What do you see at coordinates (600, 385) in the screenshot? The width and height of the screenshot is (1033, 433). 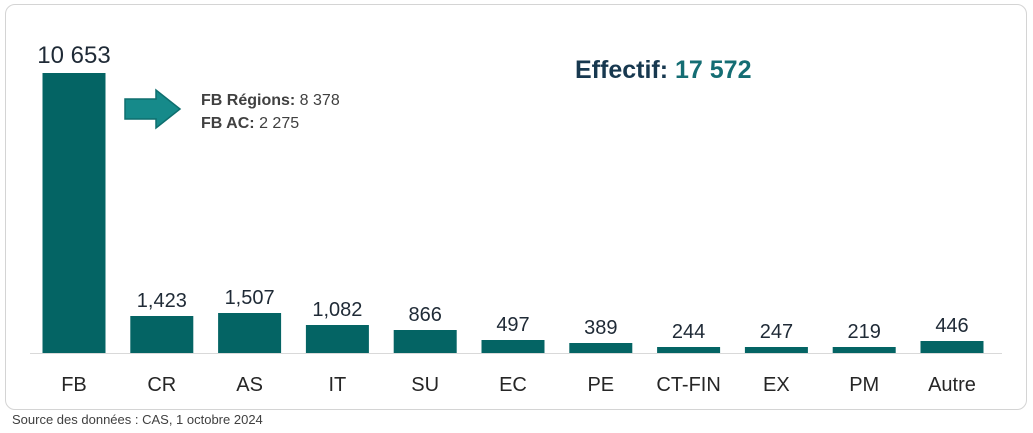 I see `category-label-pe: PE` at bounding box center [600, 385].